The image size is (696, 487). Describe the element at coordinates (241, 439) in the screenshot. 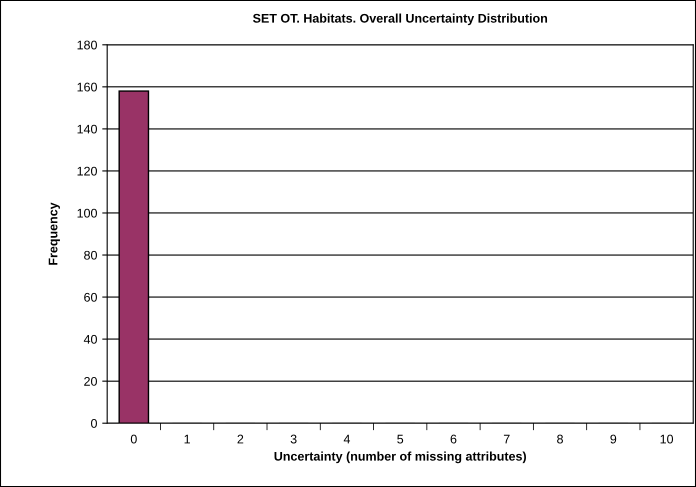

I see `x-tick-label: 2` at that location.